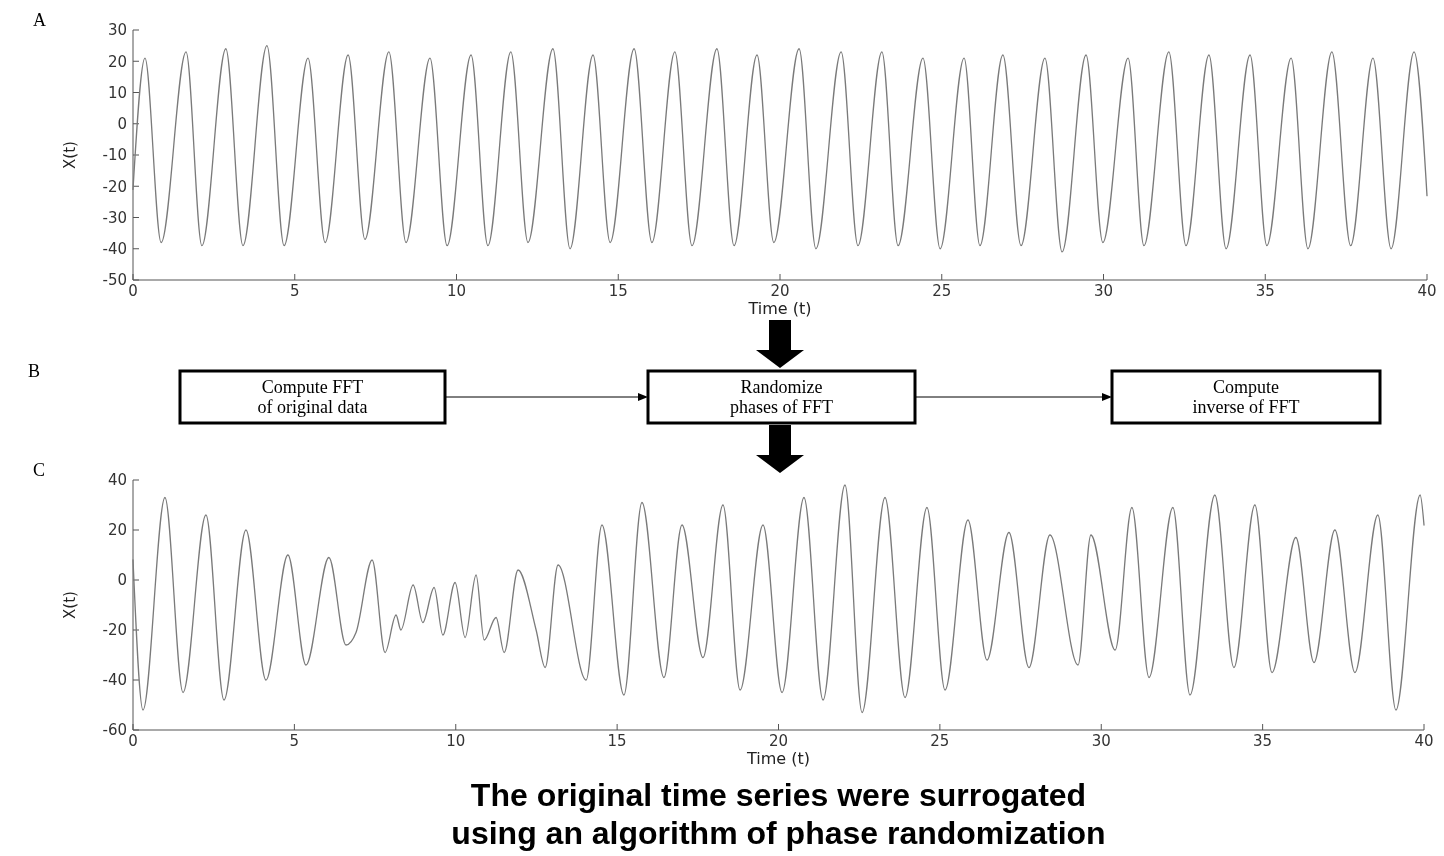 The height and width of the screenshot is (856, 1444). I want to click on y-tick-label: -50, so click(114, 280).